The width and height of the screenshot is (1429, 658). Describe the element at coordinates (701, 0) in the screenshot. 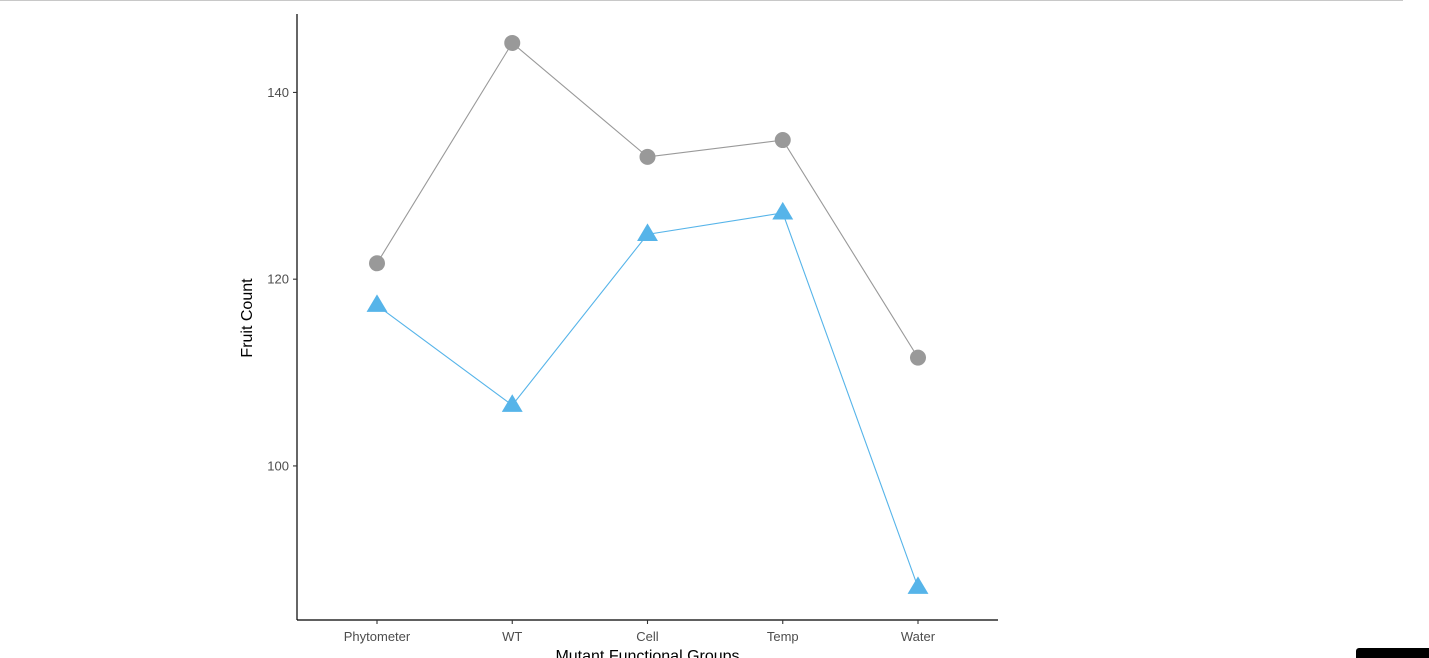

I see `top-divider` at that location.